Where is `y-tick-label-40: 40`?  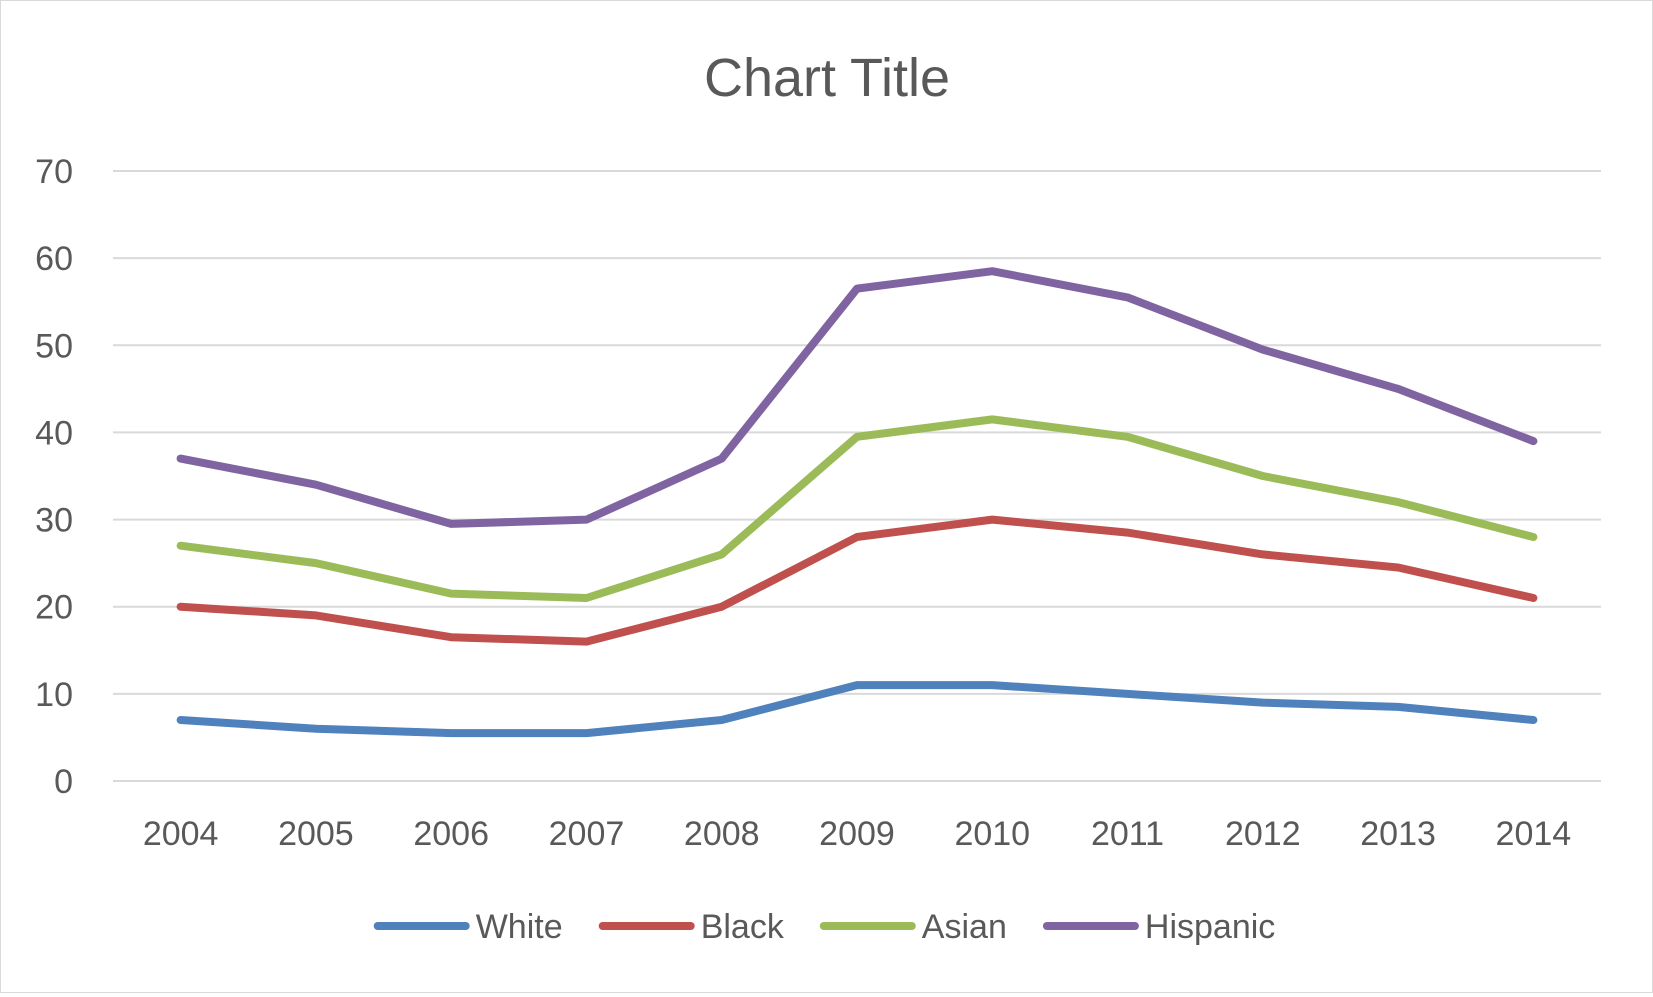 y-tick-label-40: 40 is located at coordinates (54, 433).